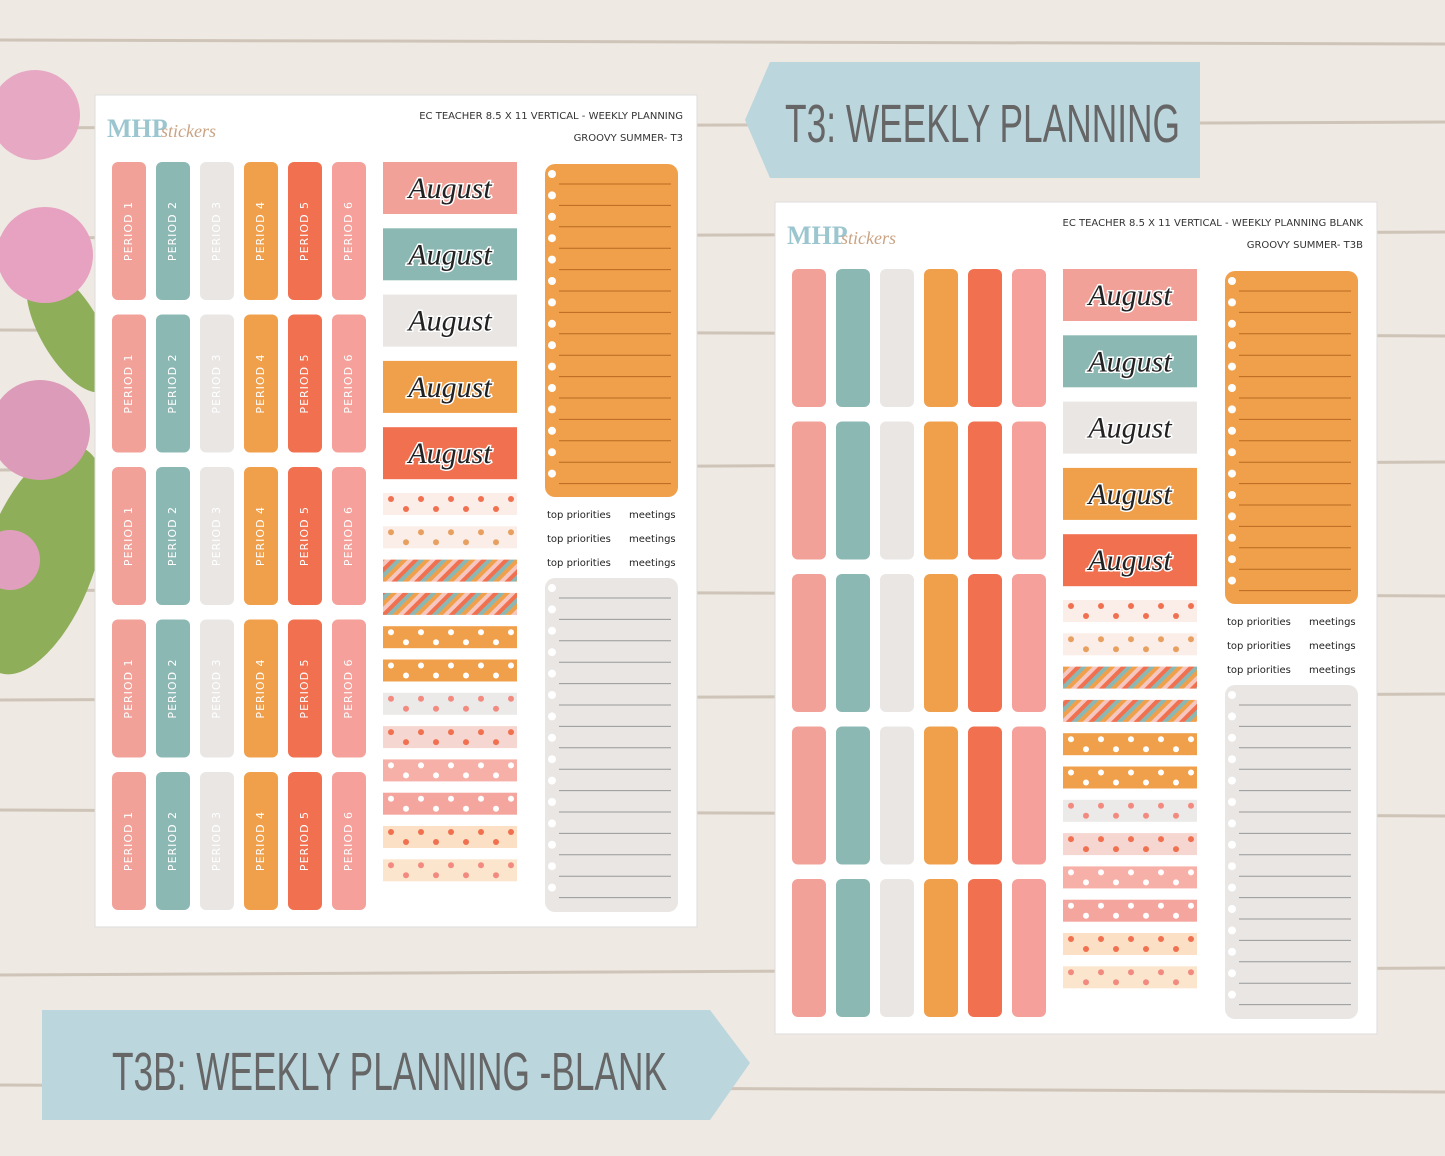 This screenshot has width=1445, height=1156. I want to click on period-label: PERIOD 2, so click(172, 688).